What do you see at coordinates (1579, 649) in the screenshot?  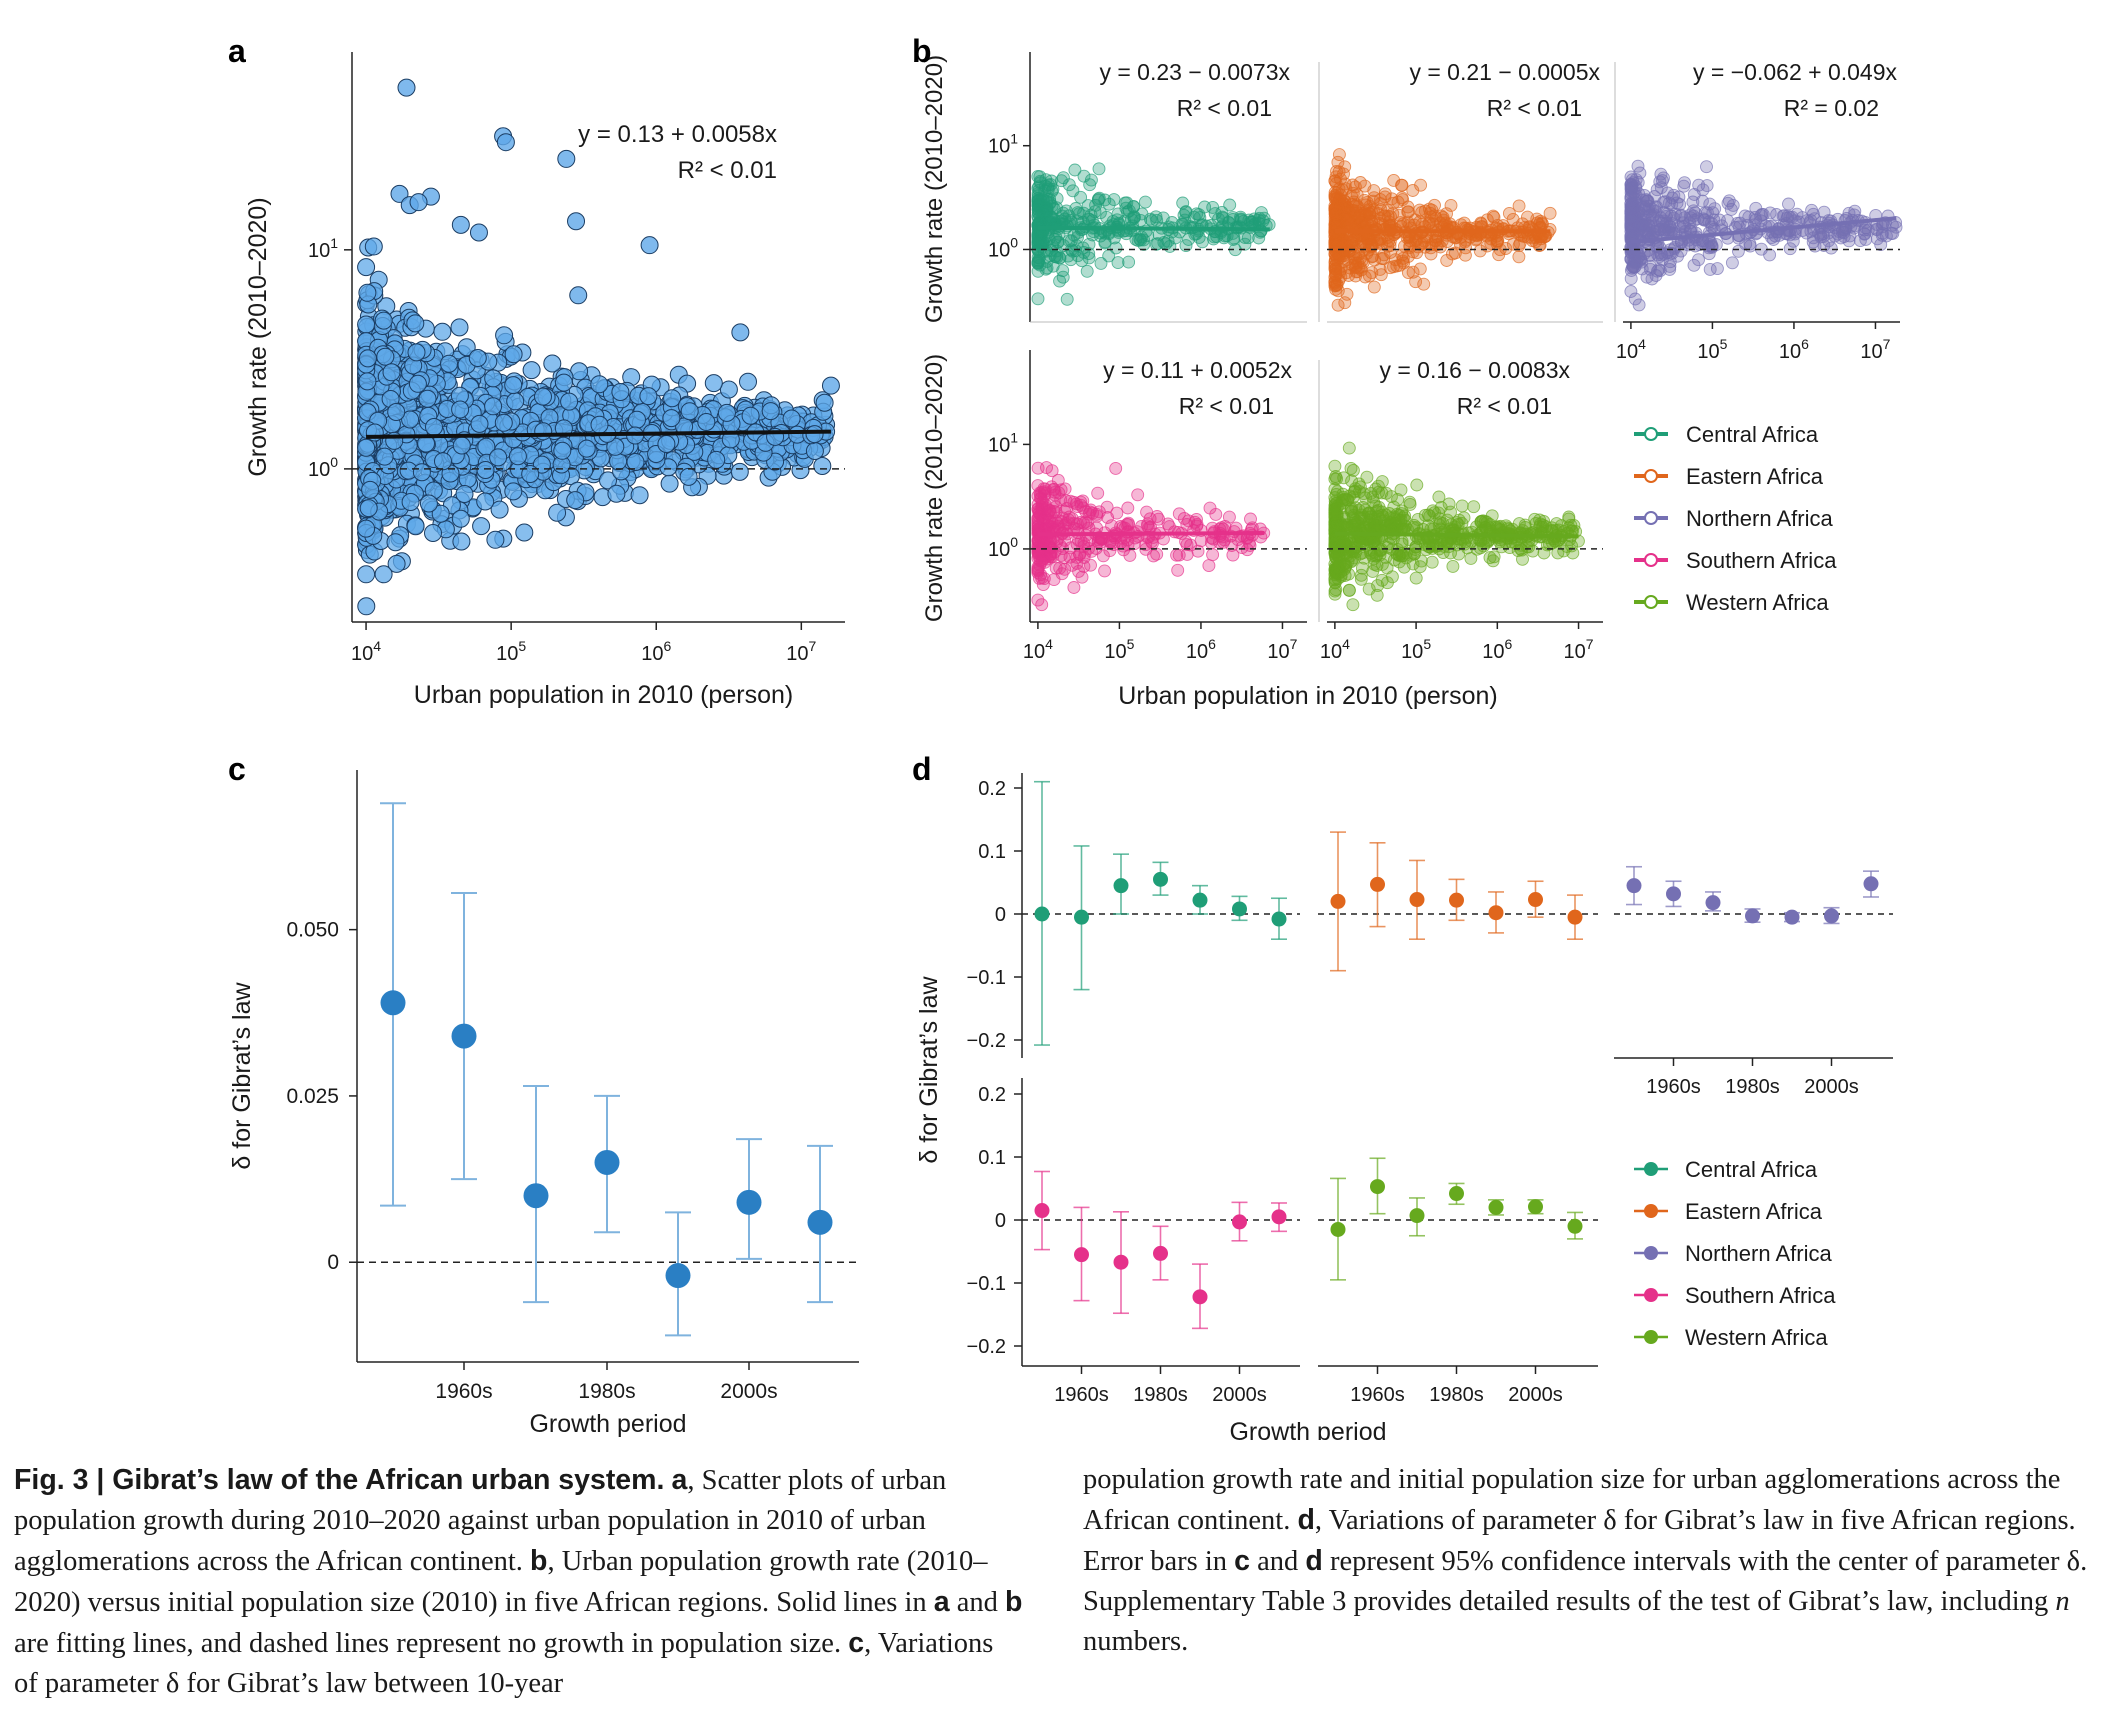 I see `panel-b-x-tick-label: 10⁷` at bounding box center [1579, 649].